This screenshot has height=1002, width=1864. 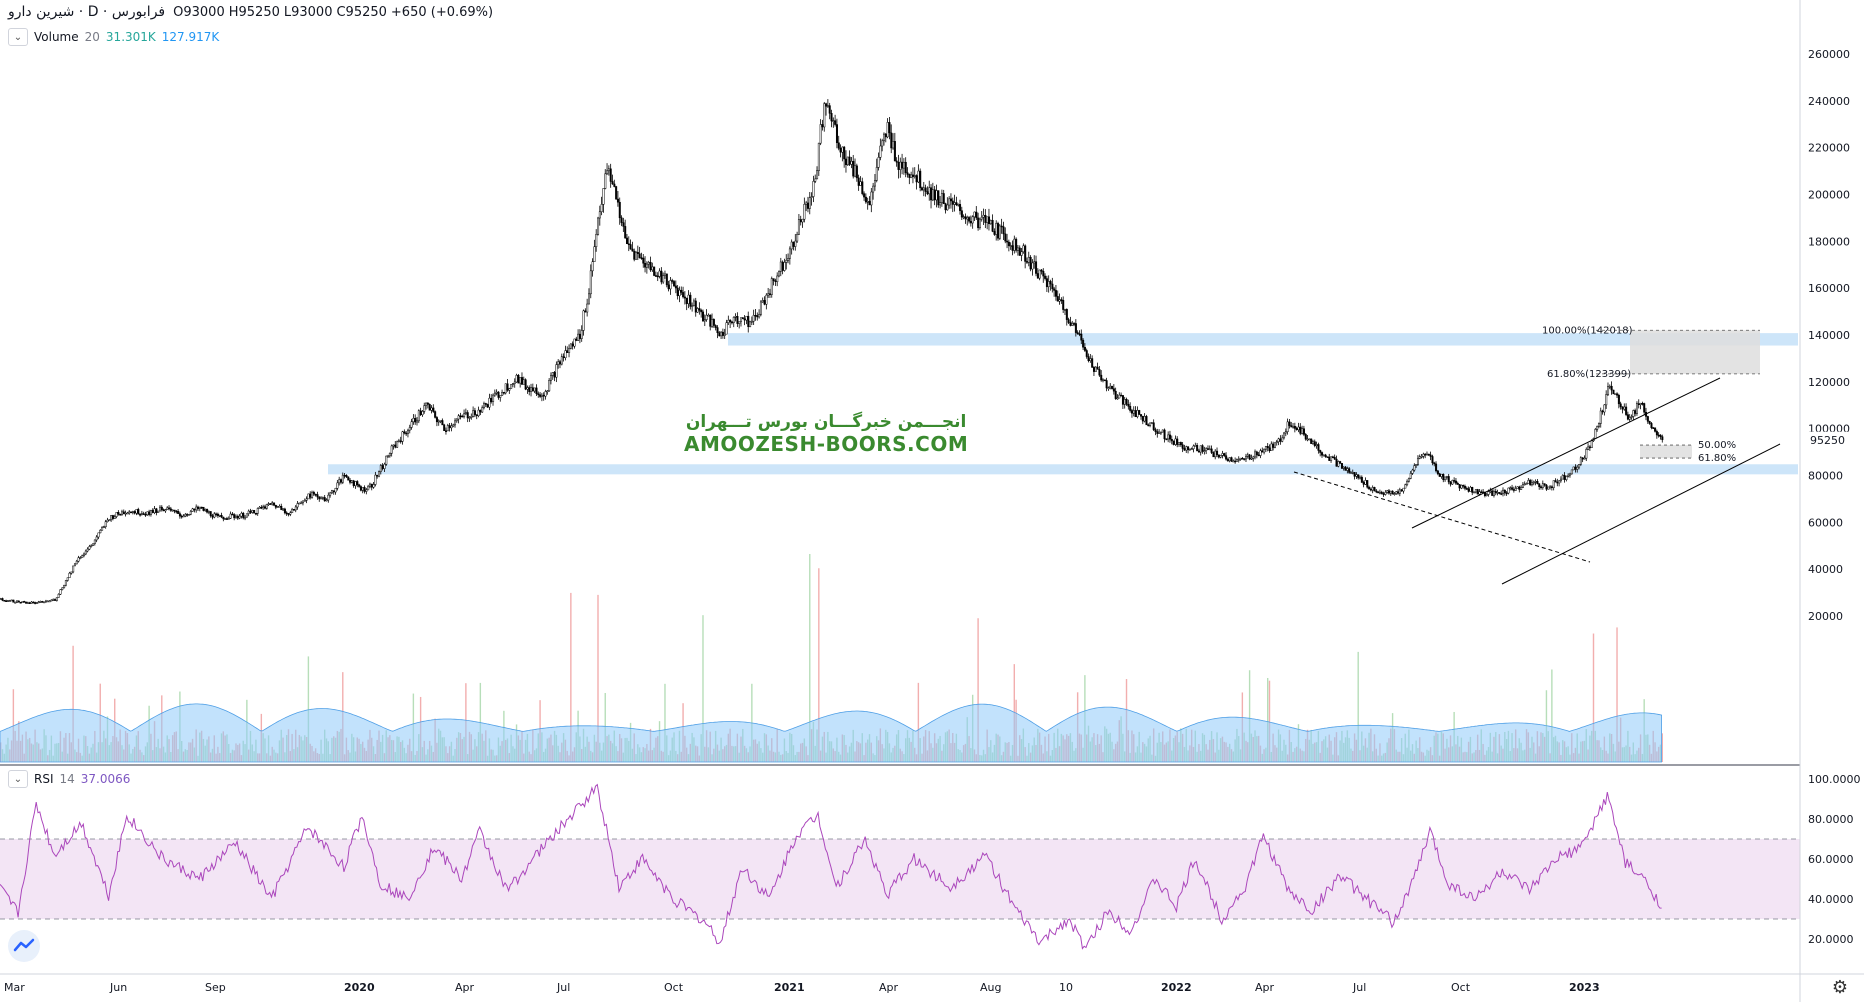 I want to click on trendlines, so click(x=1537, y=481).